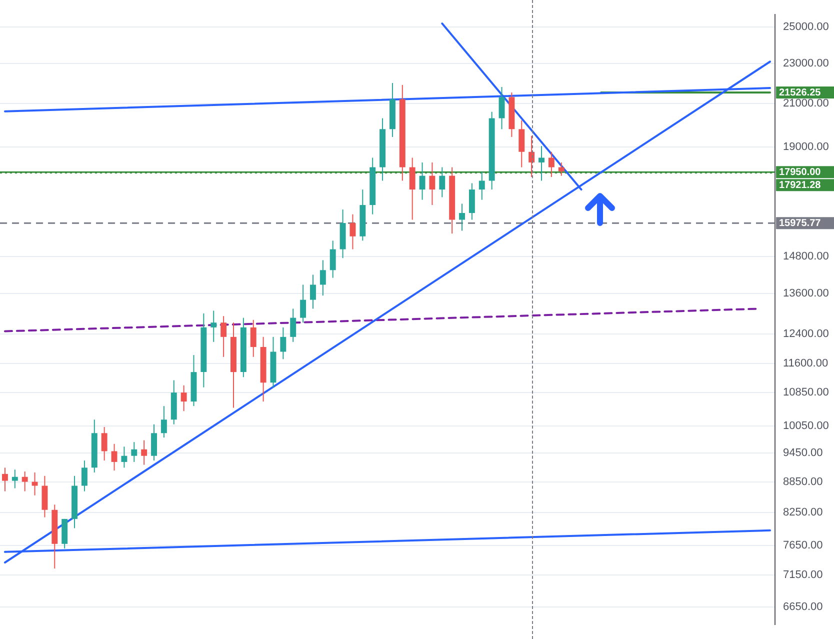 Image resolution: width=834 pixels, height=639 pixels. What do you see at coordinates (803, 606) in the screenshot?
I see `y-tick-label: 6650.00` at bounding box center [803, 606].